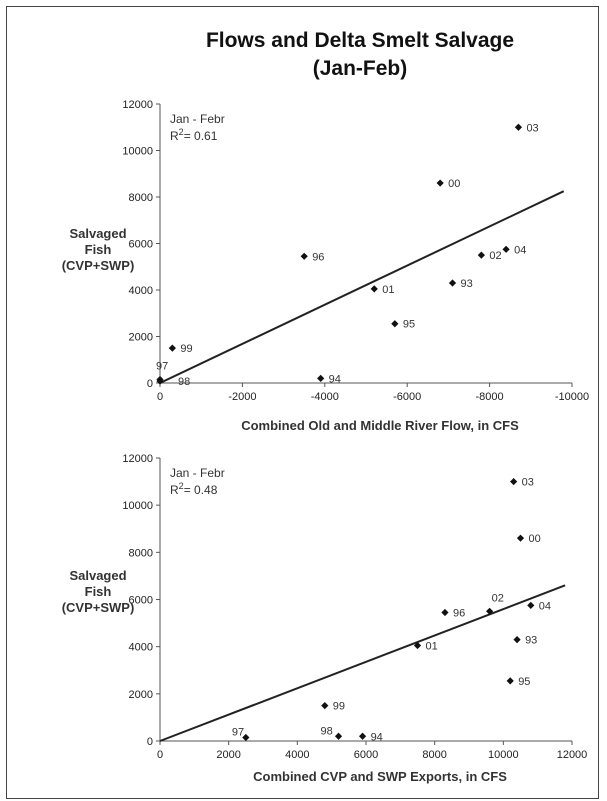  I want to click on x-tick-label: 2000, so click(228, 755).